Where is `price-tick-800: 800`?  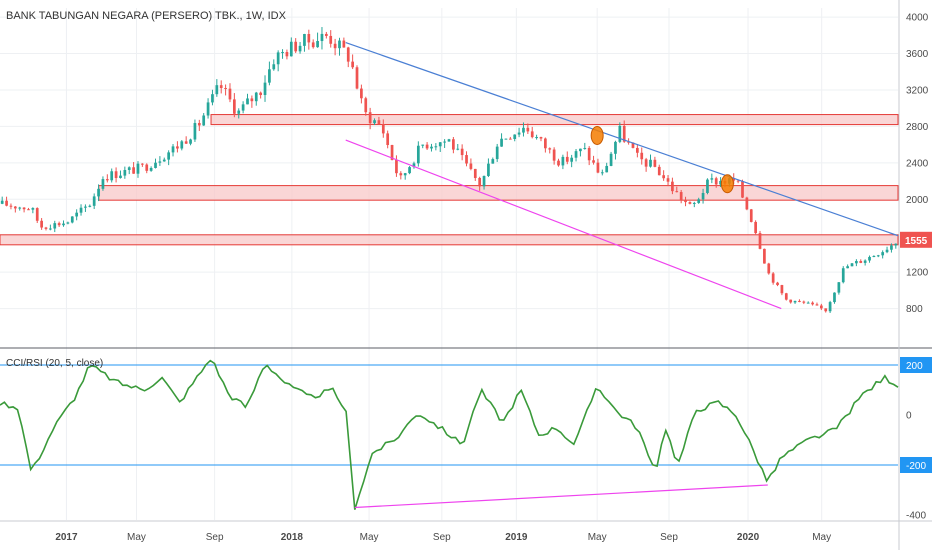
price-tick-800: 800 is located at coordinates (914, 309).